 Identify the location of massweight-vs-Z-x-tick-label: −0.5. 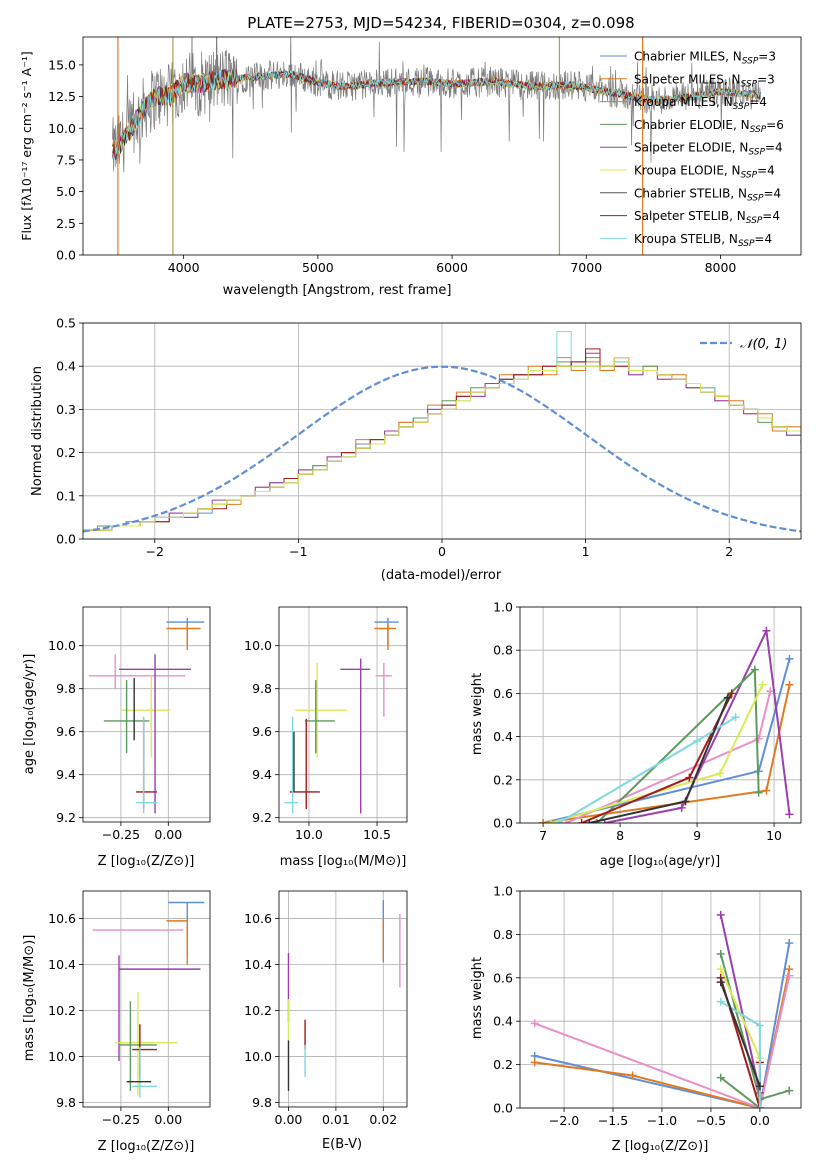
(711, 1120).